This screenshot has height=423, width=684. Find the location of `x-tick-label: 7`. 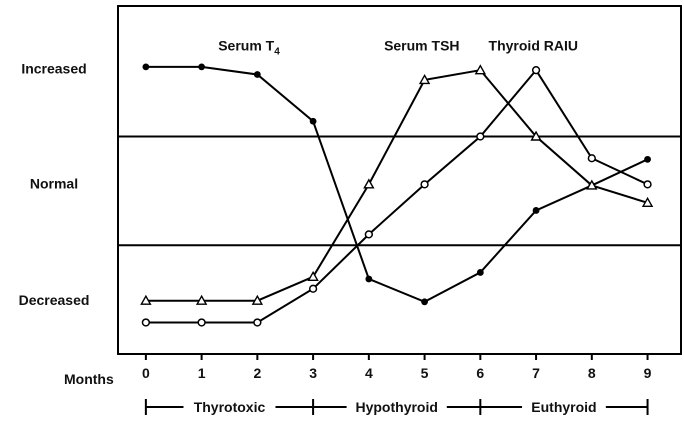

x-tick-label: 7 is located at coordinates (536, 373).